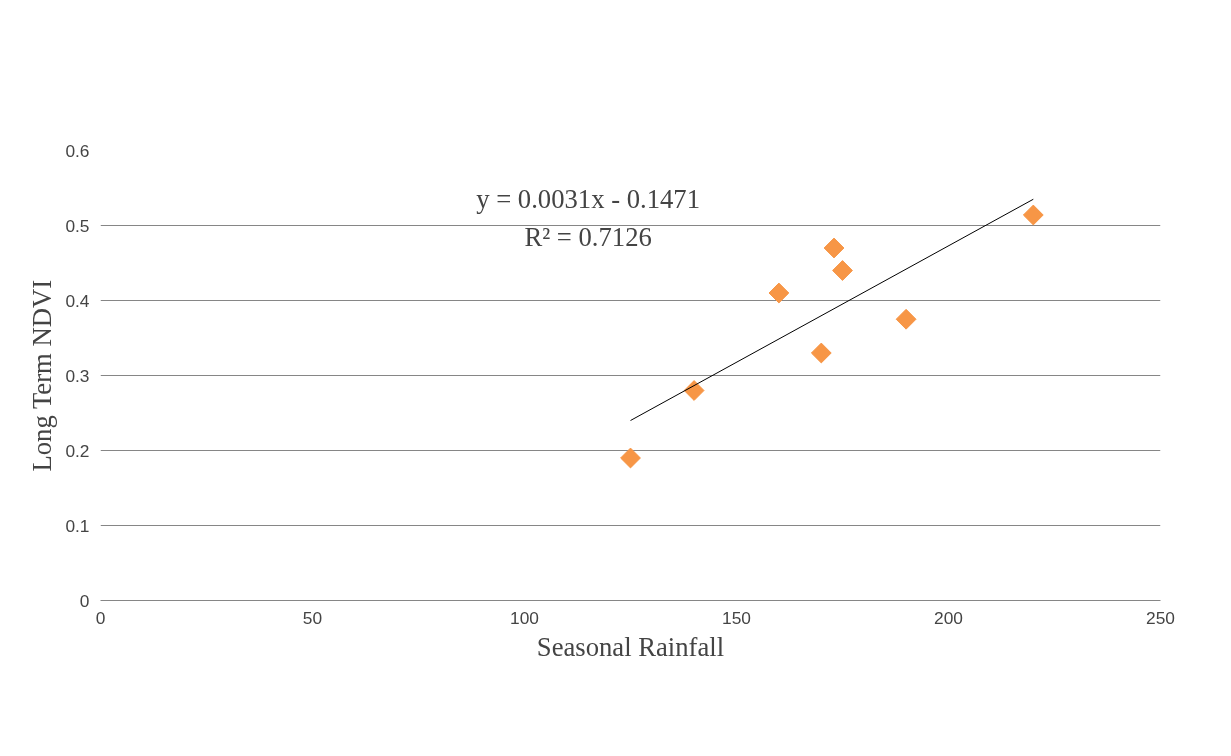 The height and width of the screenshot is (756, 1231). Describe the element at coordinates (42, 375) in the screenshot. I see `y-axis-title: Long Term NDVI` at that location.